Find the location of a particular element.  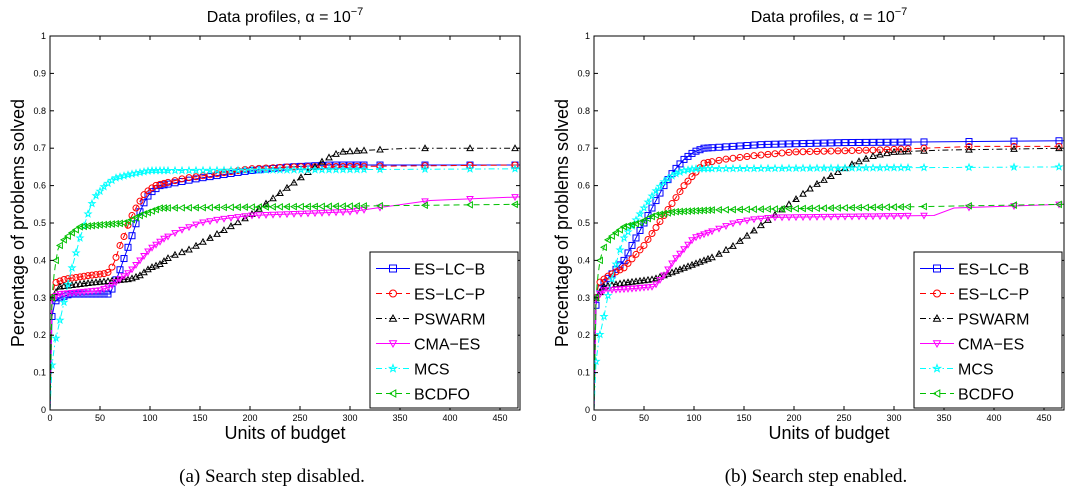

y-tick-label: 1 is located at coordinates (43, 36).